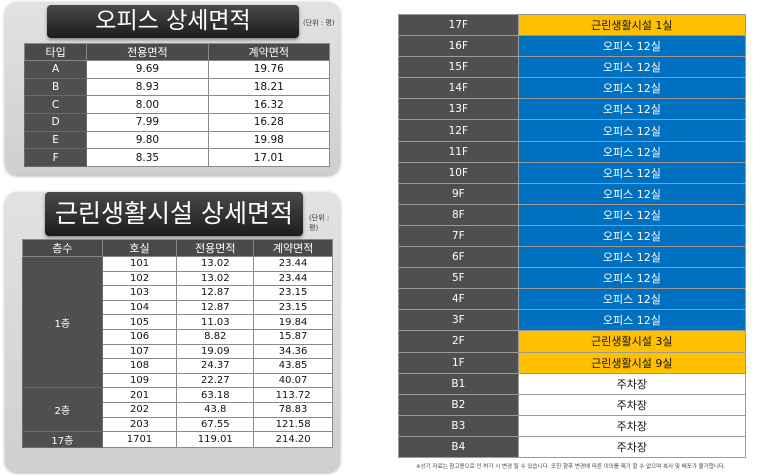 The image size is (773, 475). What do you see at coordinates (458, 214) in the screenshot?
I see `floor-label-cell: 8F` at bounding box center [458, 214].